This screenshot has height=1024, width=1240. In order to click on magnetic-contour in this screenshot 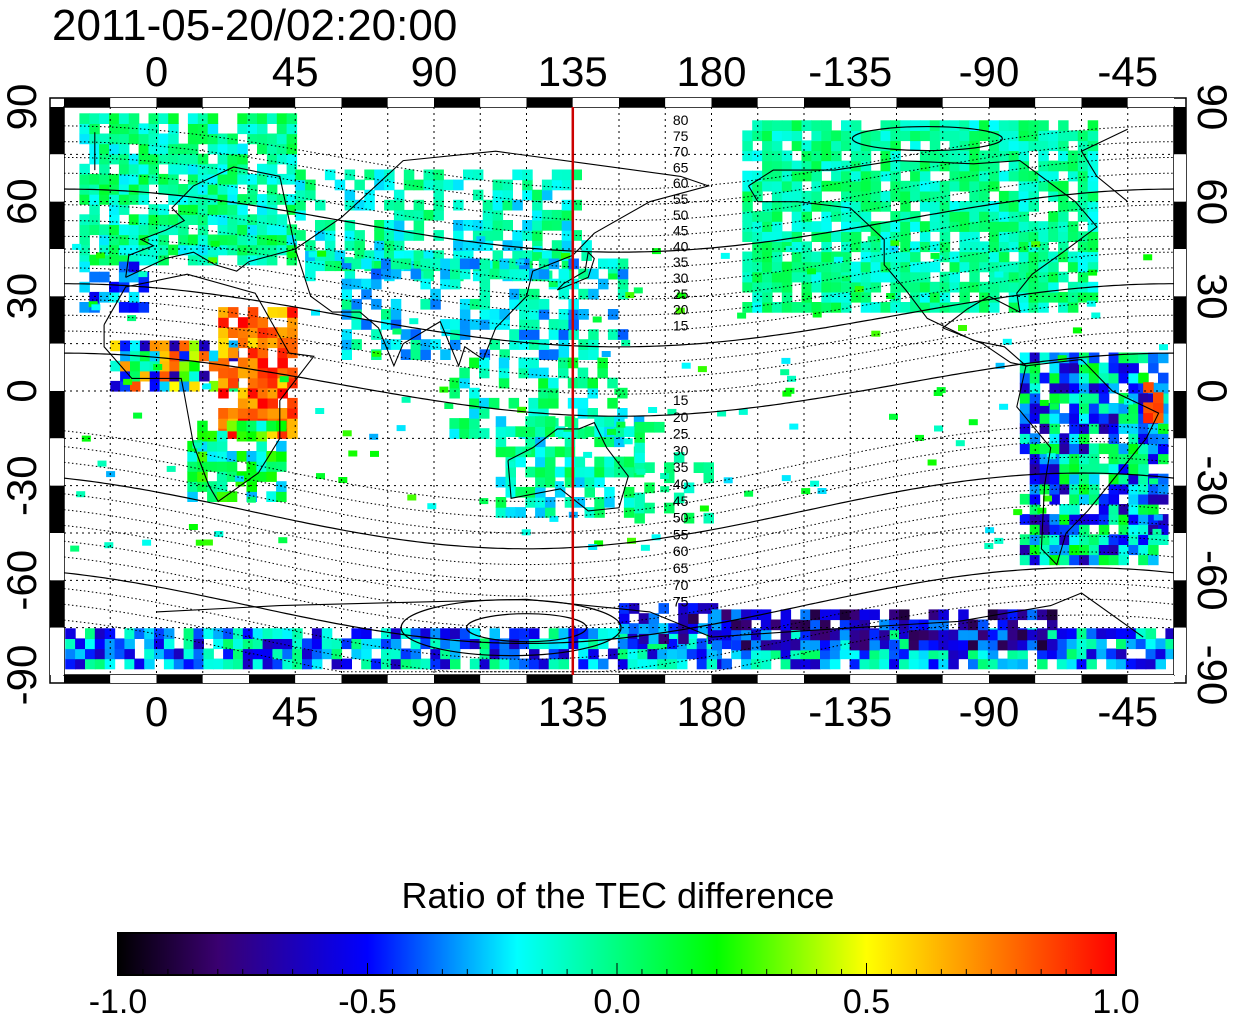, I will do `click(619, 299)`.